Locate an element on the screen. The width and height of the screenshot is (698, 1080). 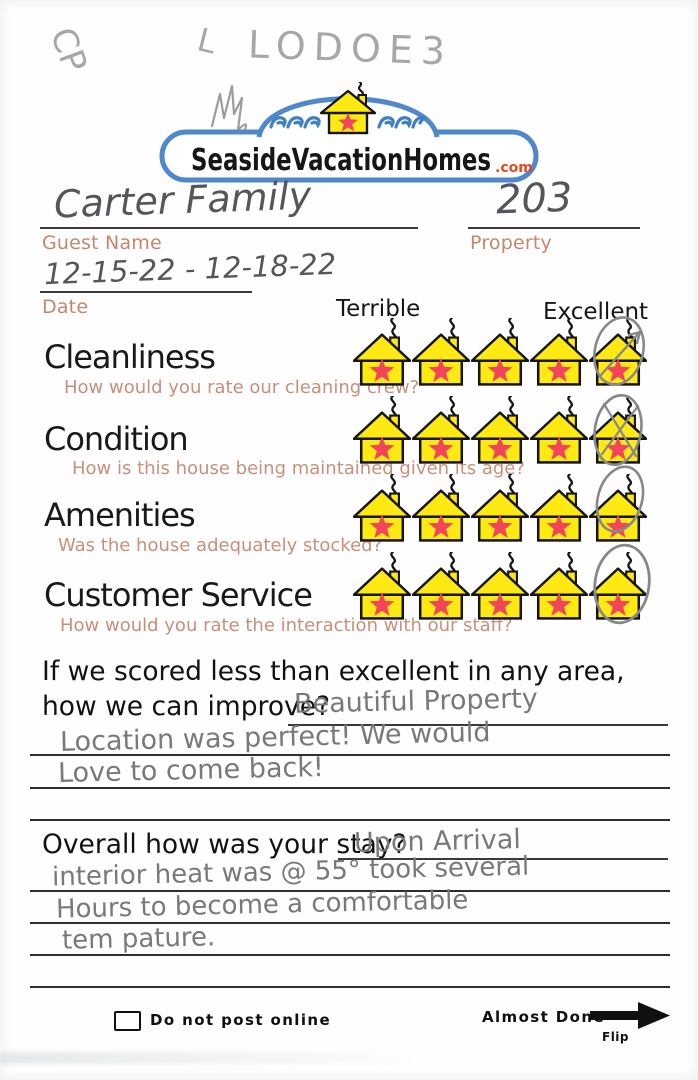
logo-waves-right is located at coordinates (402, 122).